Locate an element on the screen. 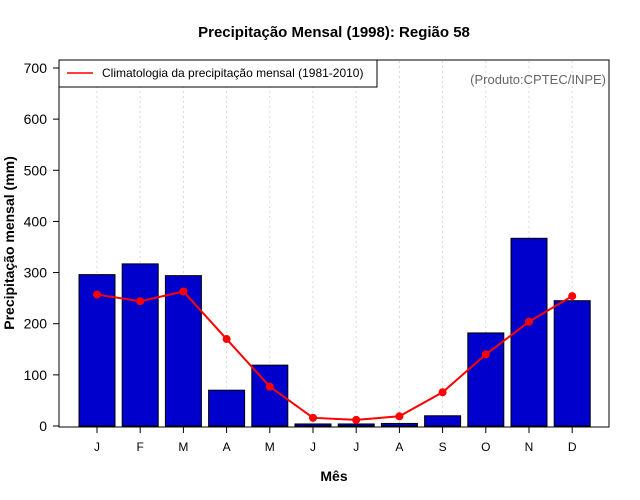 This screenshot has width=640, height=500. y-tick-label: 600 is located at coordinates (36, 119).